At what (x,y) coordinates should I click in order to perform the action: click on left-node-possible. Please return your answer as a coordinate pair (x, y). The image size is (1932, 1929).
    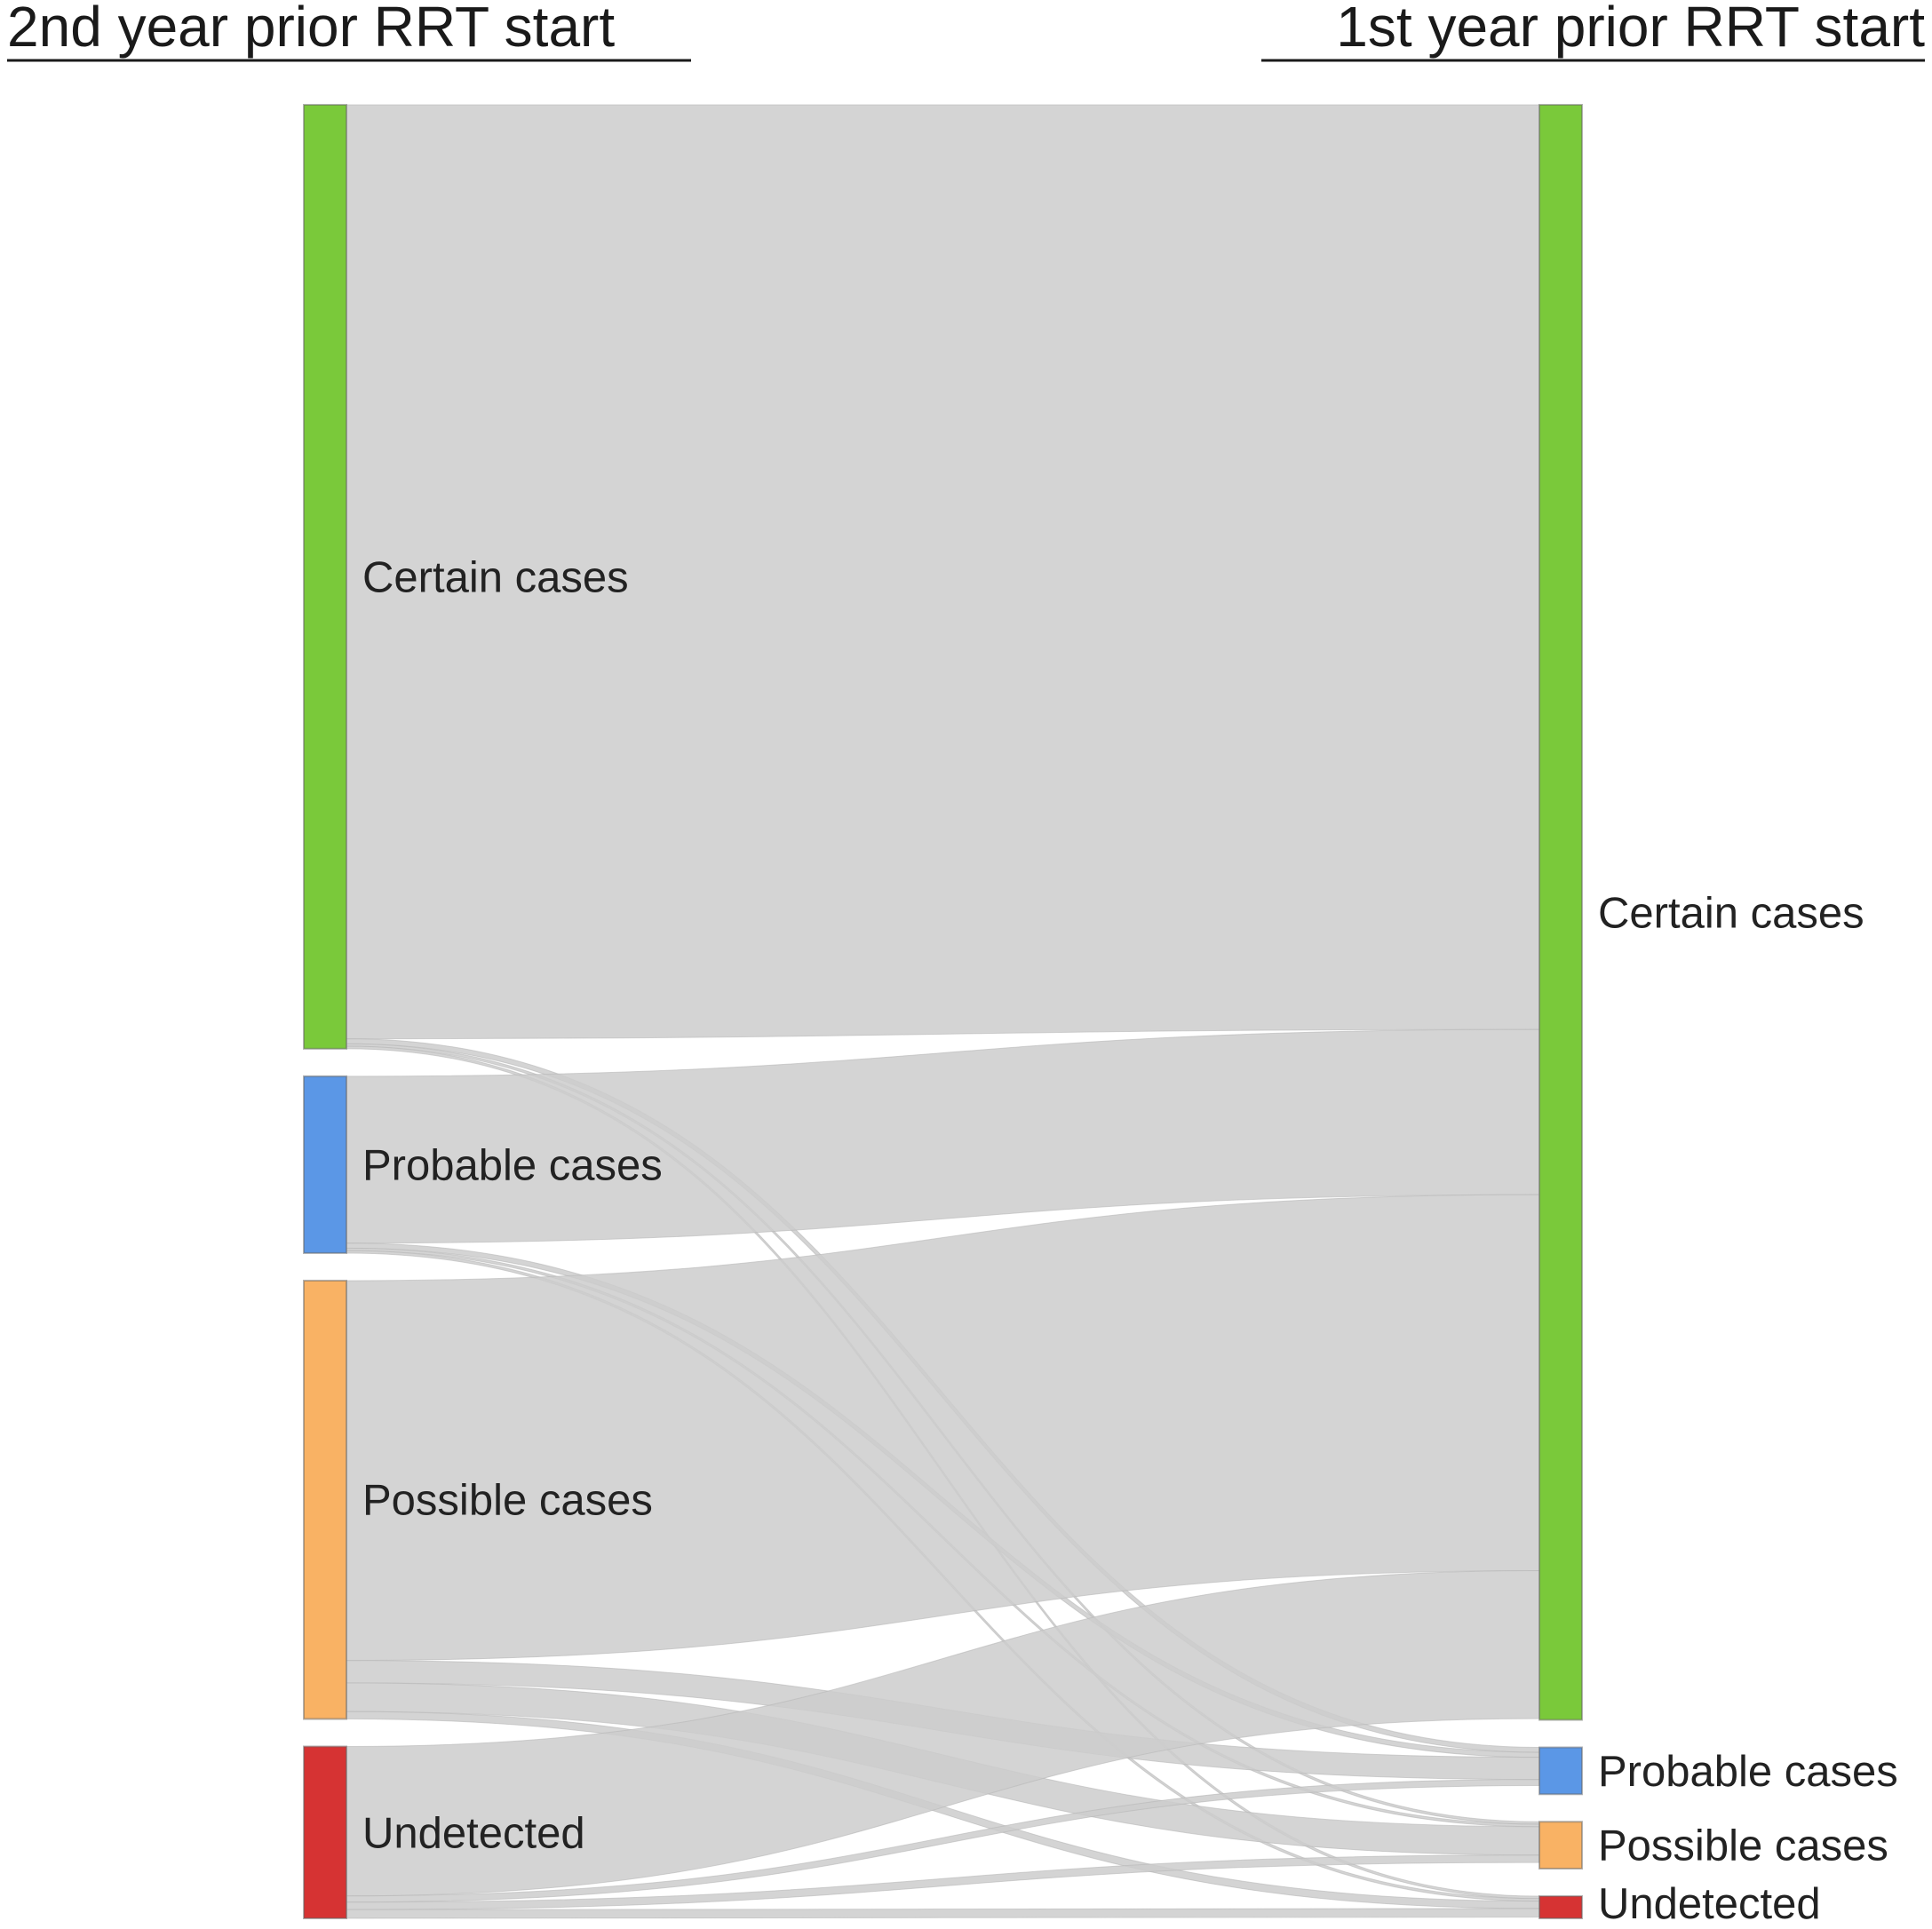
    Looking at the image, I should click on (325, 1499).